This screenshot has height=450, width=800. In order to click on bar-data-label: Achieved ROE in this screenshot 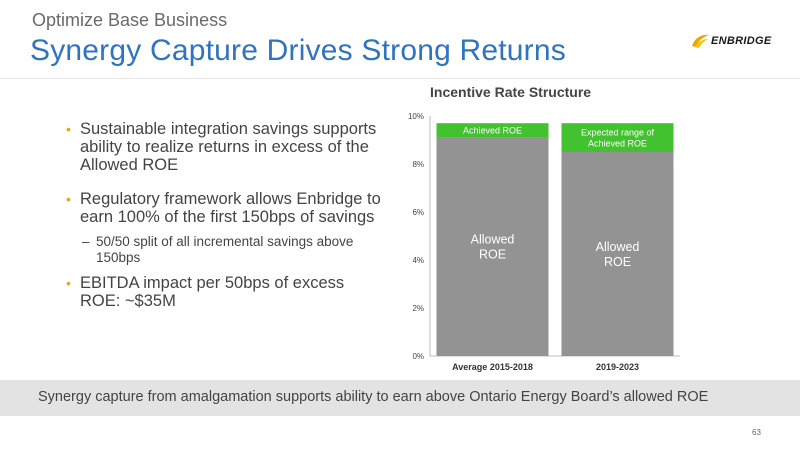, I will do `click(492, 131)`.